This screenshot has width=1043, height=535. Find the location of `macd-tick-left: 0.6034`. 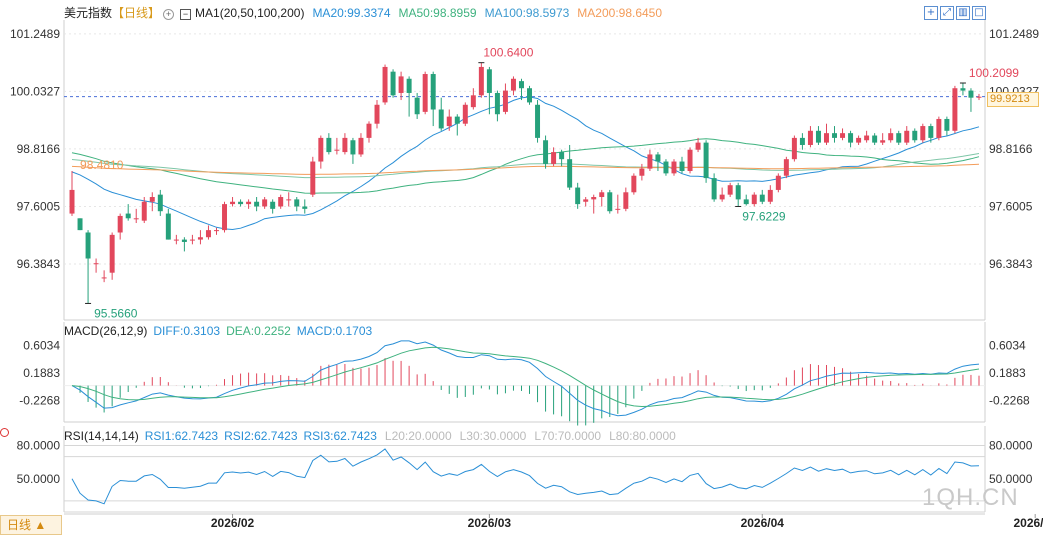

macd-tick-left: 0.6034 is located at coordinates (41, 346).